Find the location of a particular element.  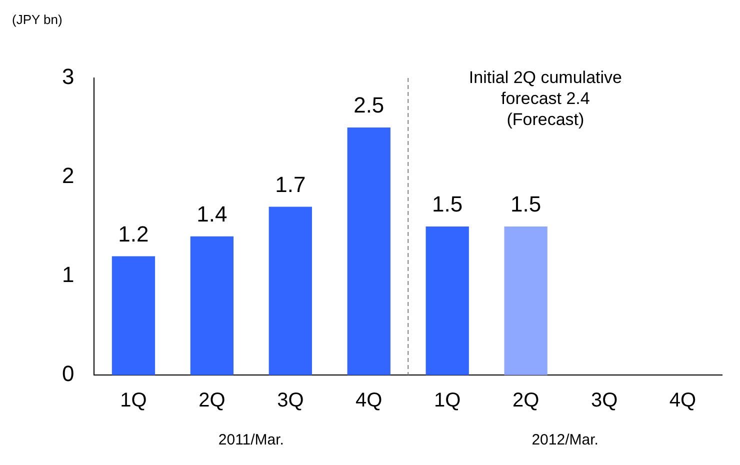

text: 2011/Mar. is located at coordinates (251, 440).